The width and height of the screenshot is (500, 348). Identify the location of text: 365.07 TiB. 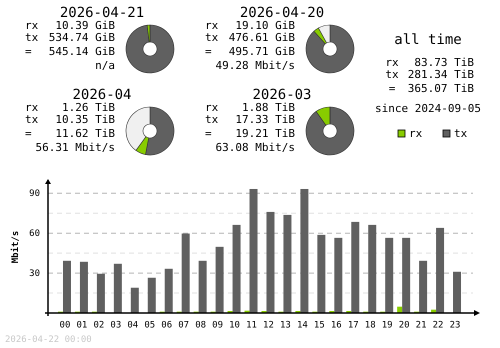
(441, 88).